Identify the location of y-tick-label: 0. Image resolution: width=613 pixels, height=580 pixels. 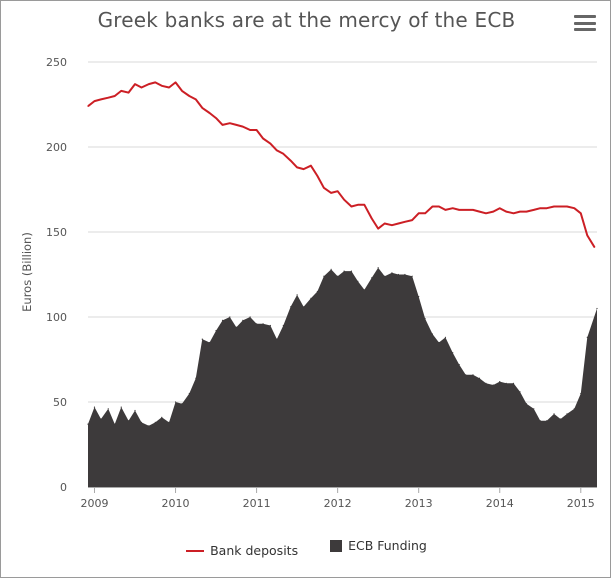
(63, 487).